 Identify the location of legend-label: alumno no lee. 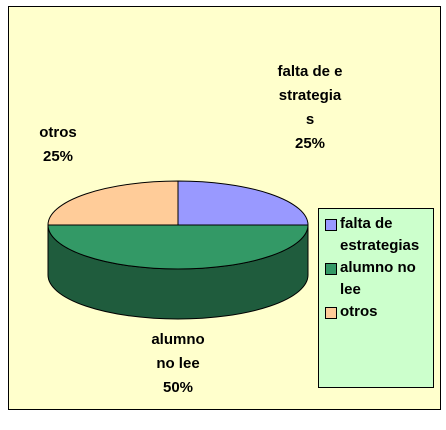
(378, 278).